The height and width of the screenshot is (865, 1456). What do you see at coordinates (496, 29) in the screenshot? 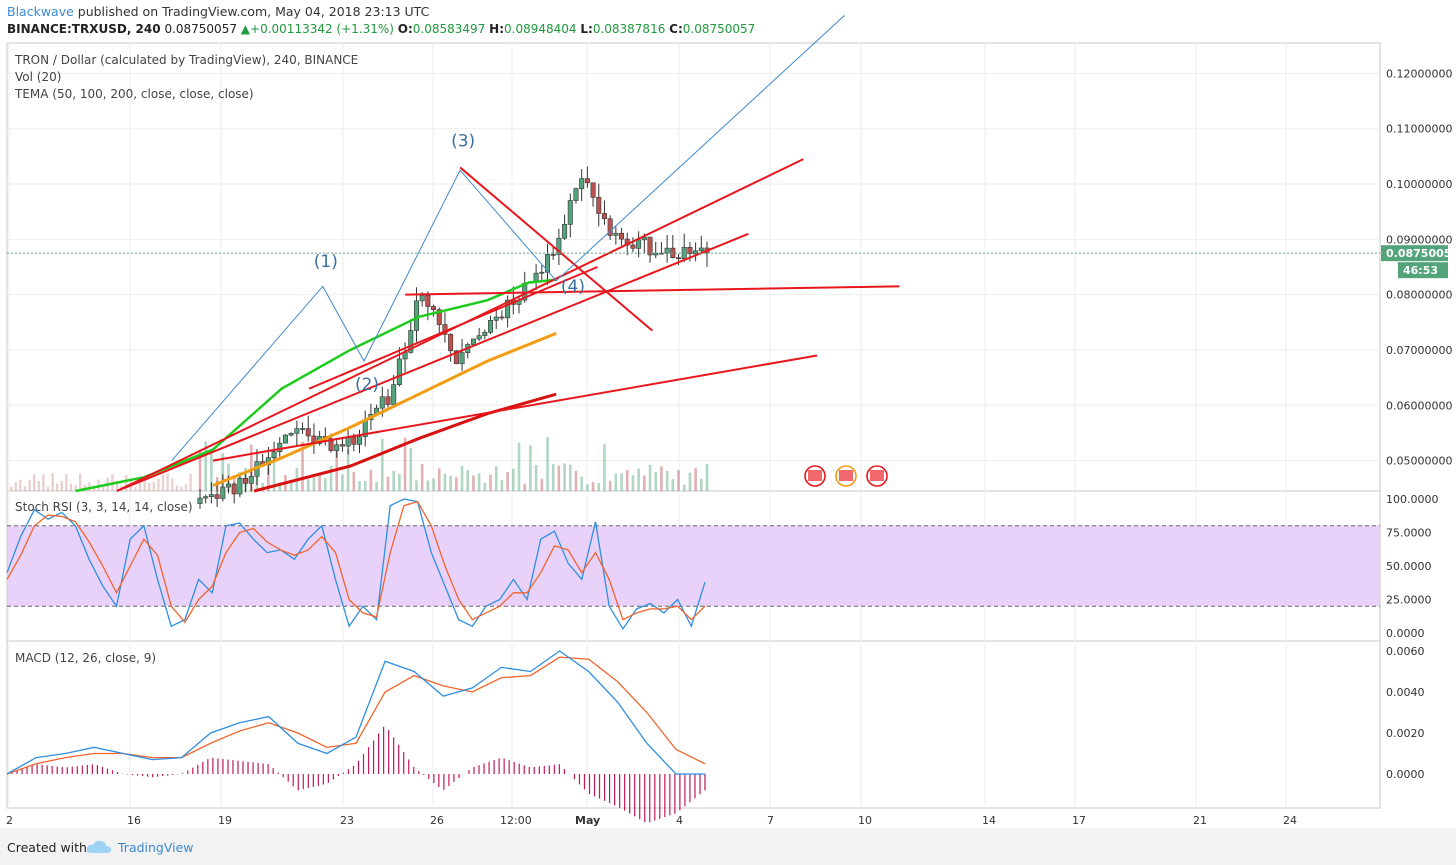
I see `high-label: H:` at bounding box center [496, 29].